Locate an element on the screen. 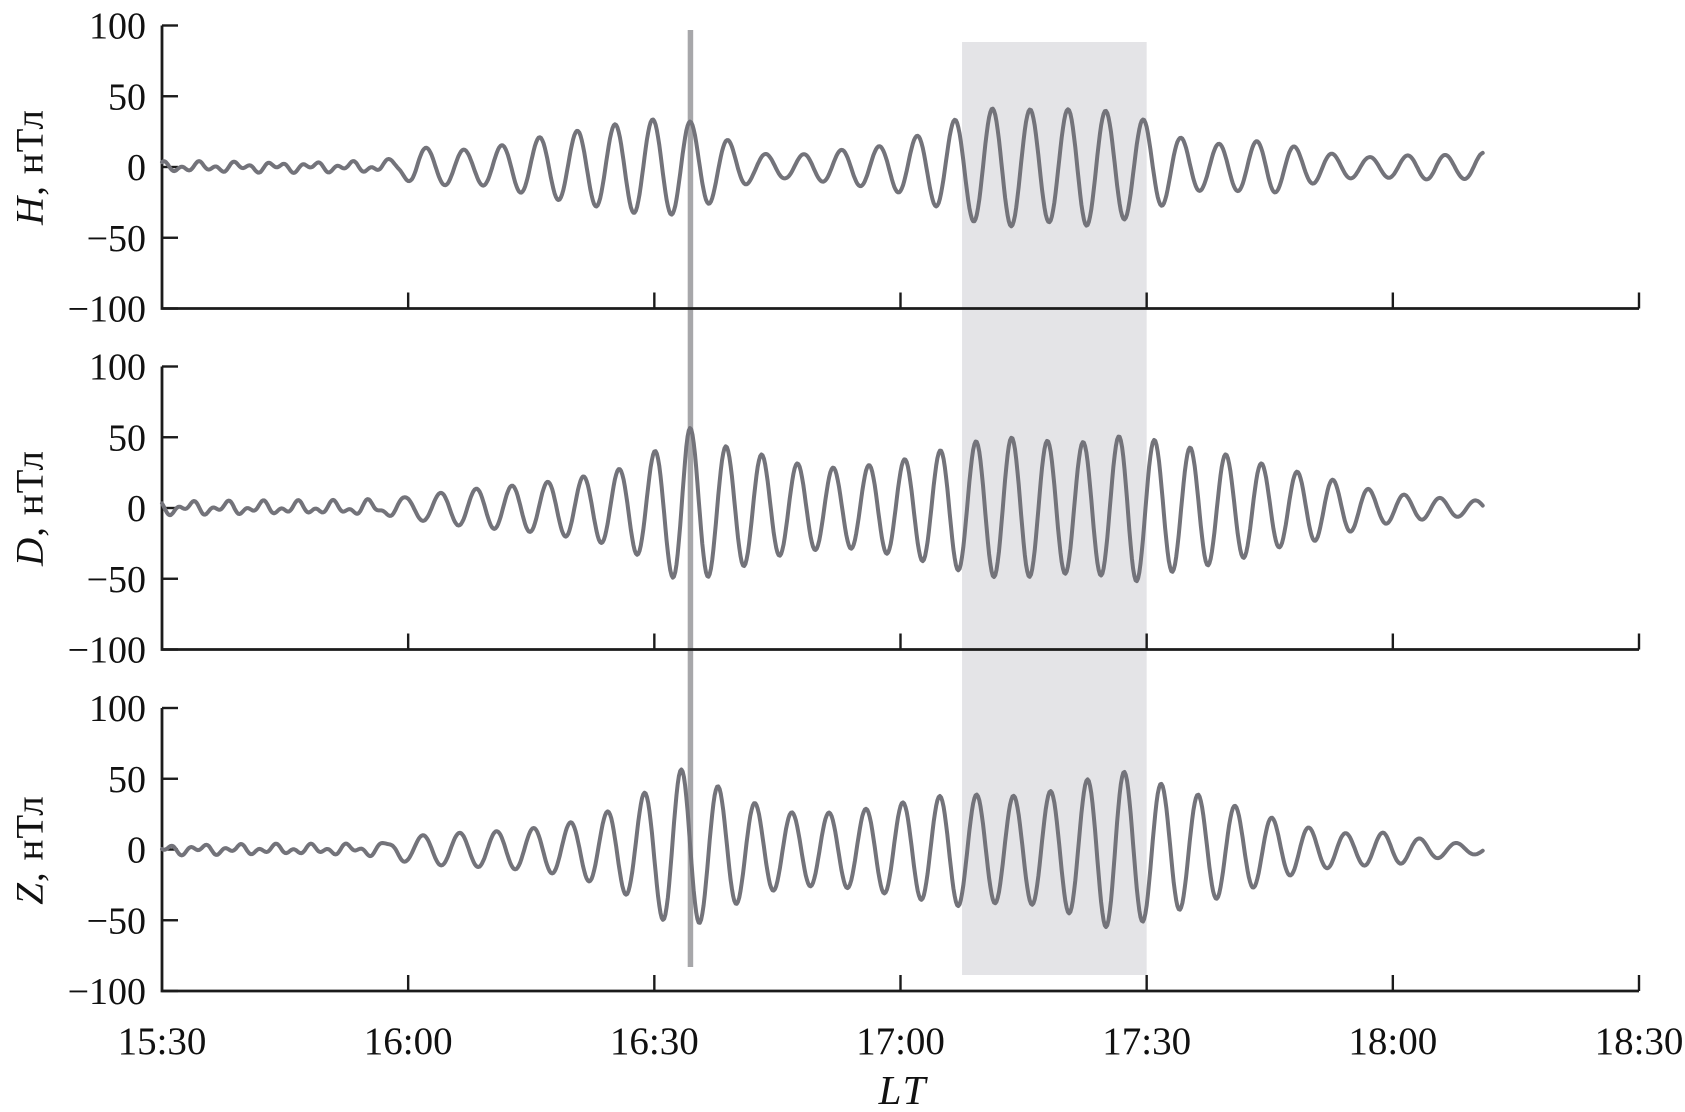  x-tick-label: 18:30 is located at coordinates (1639, 1041).